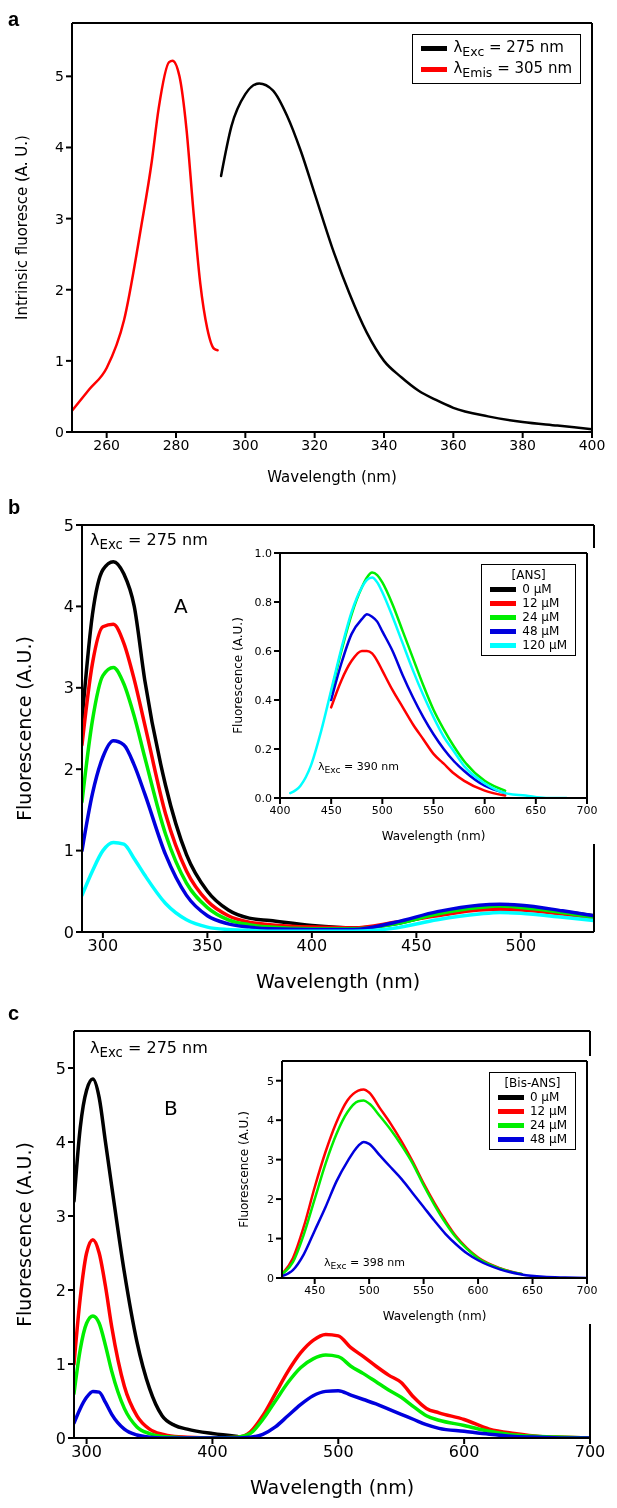 Image resolution: width=617 pixels, height=1508 pixels. What do you see at coordinates (207, 946) in the screenshot?
I see `x-tick-label: 350` at bounding box center [207, 946].